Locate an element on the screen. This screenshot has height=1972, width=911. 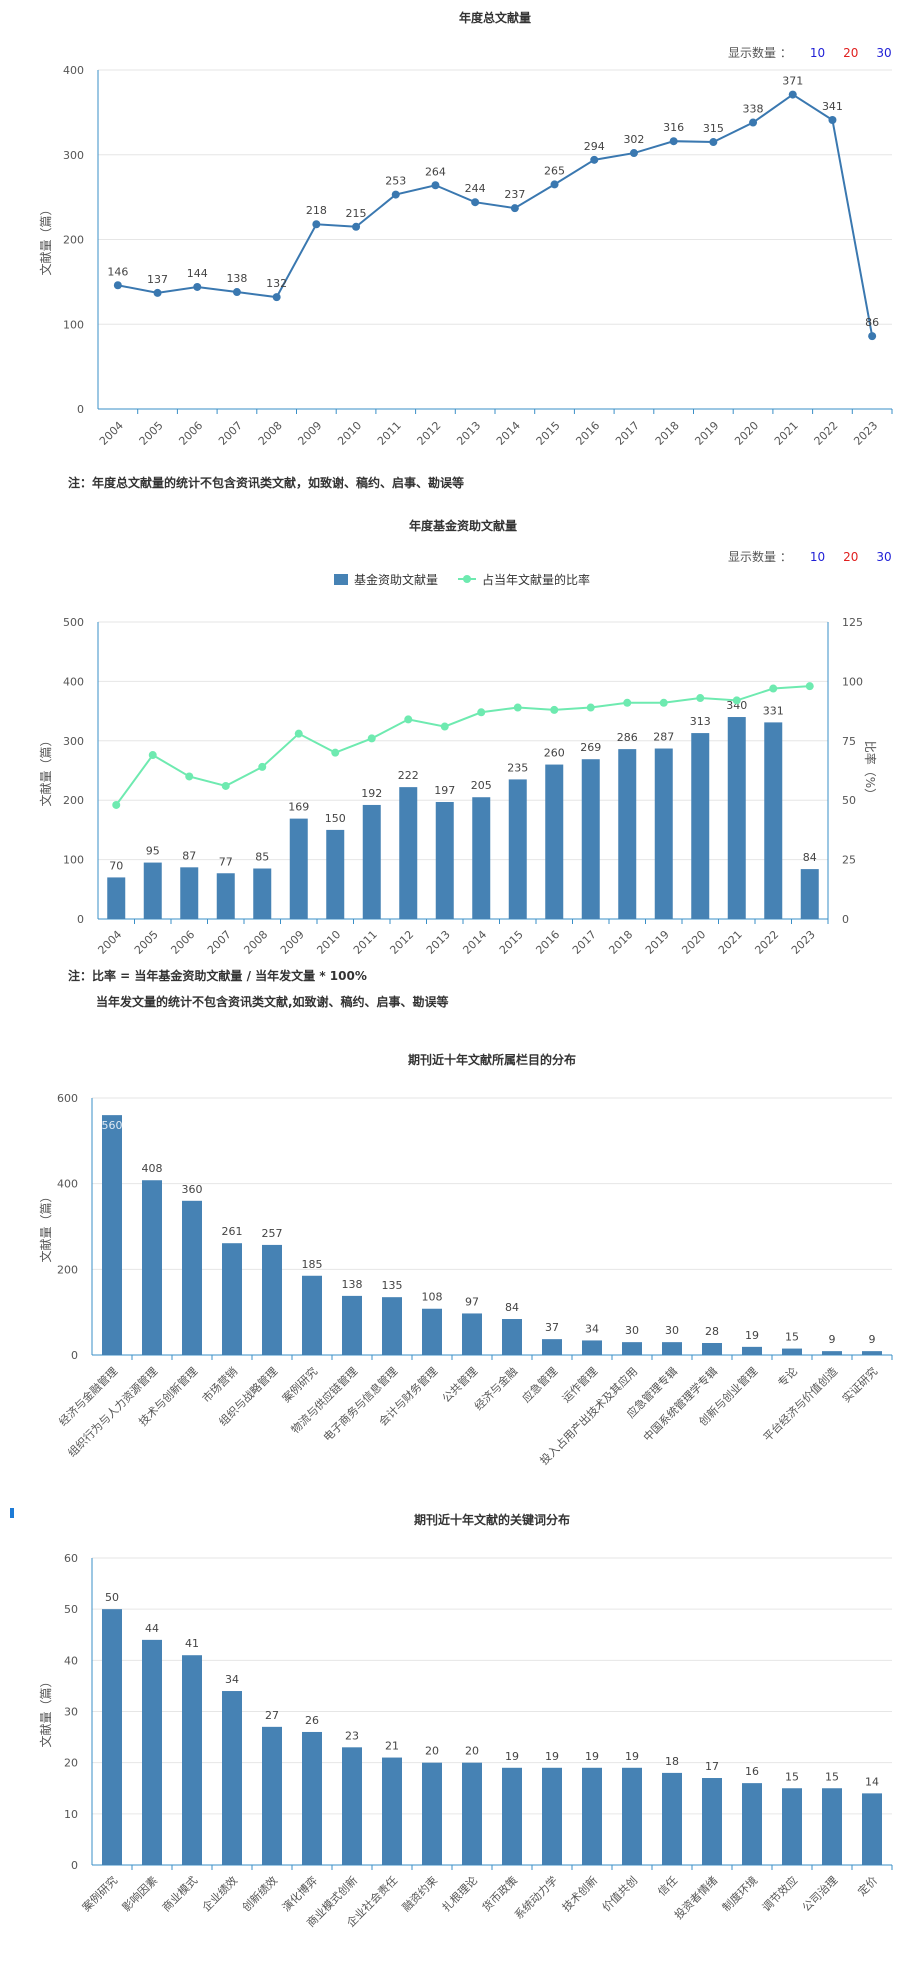
data-label: 44 is located at coordinates (152, 1628).